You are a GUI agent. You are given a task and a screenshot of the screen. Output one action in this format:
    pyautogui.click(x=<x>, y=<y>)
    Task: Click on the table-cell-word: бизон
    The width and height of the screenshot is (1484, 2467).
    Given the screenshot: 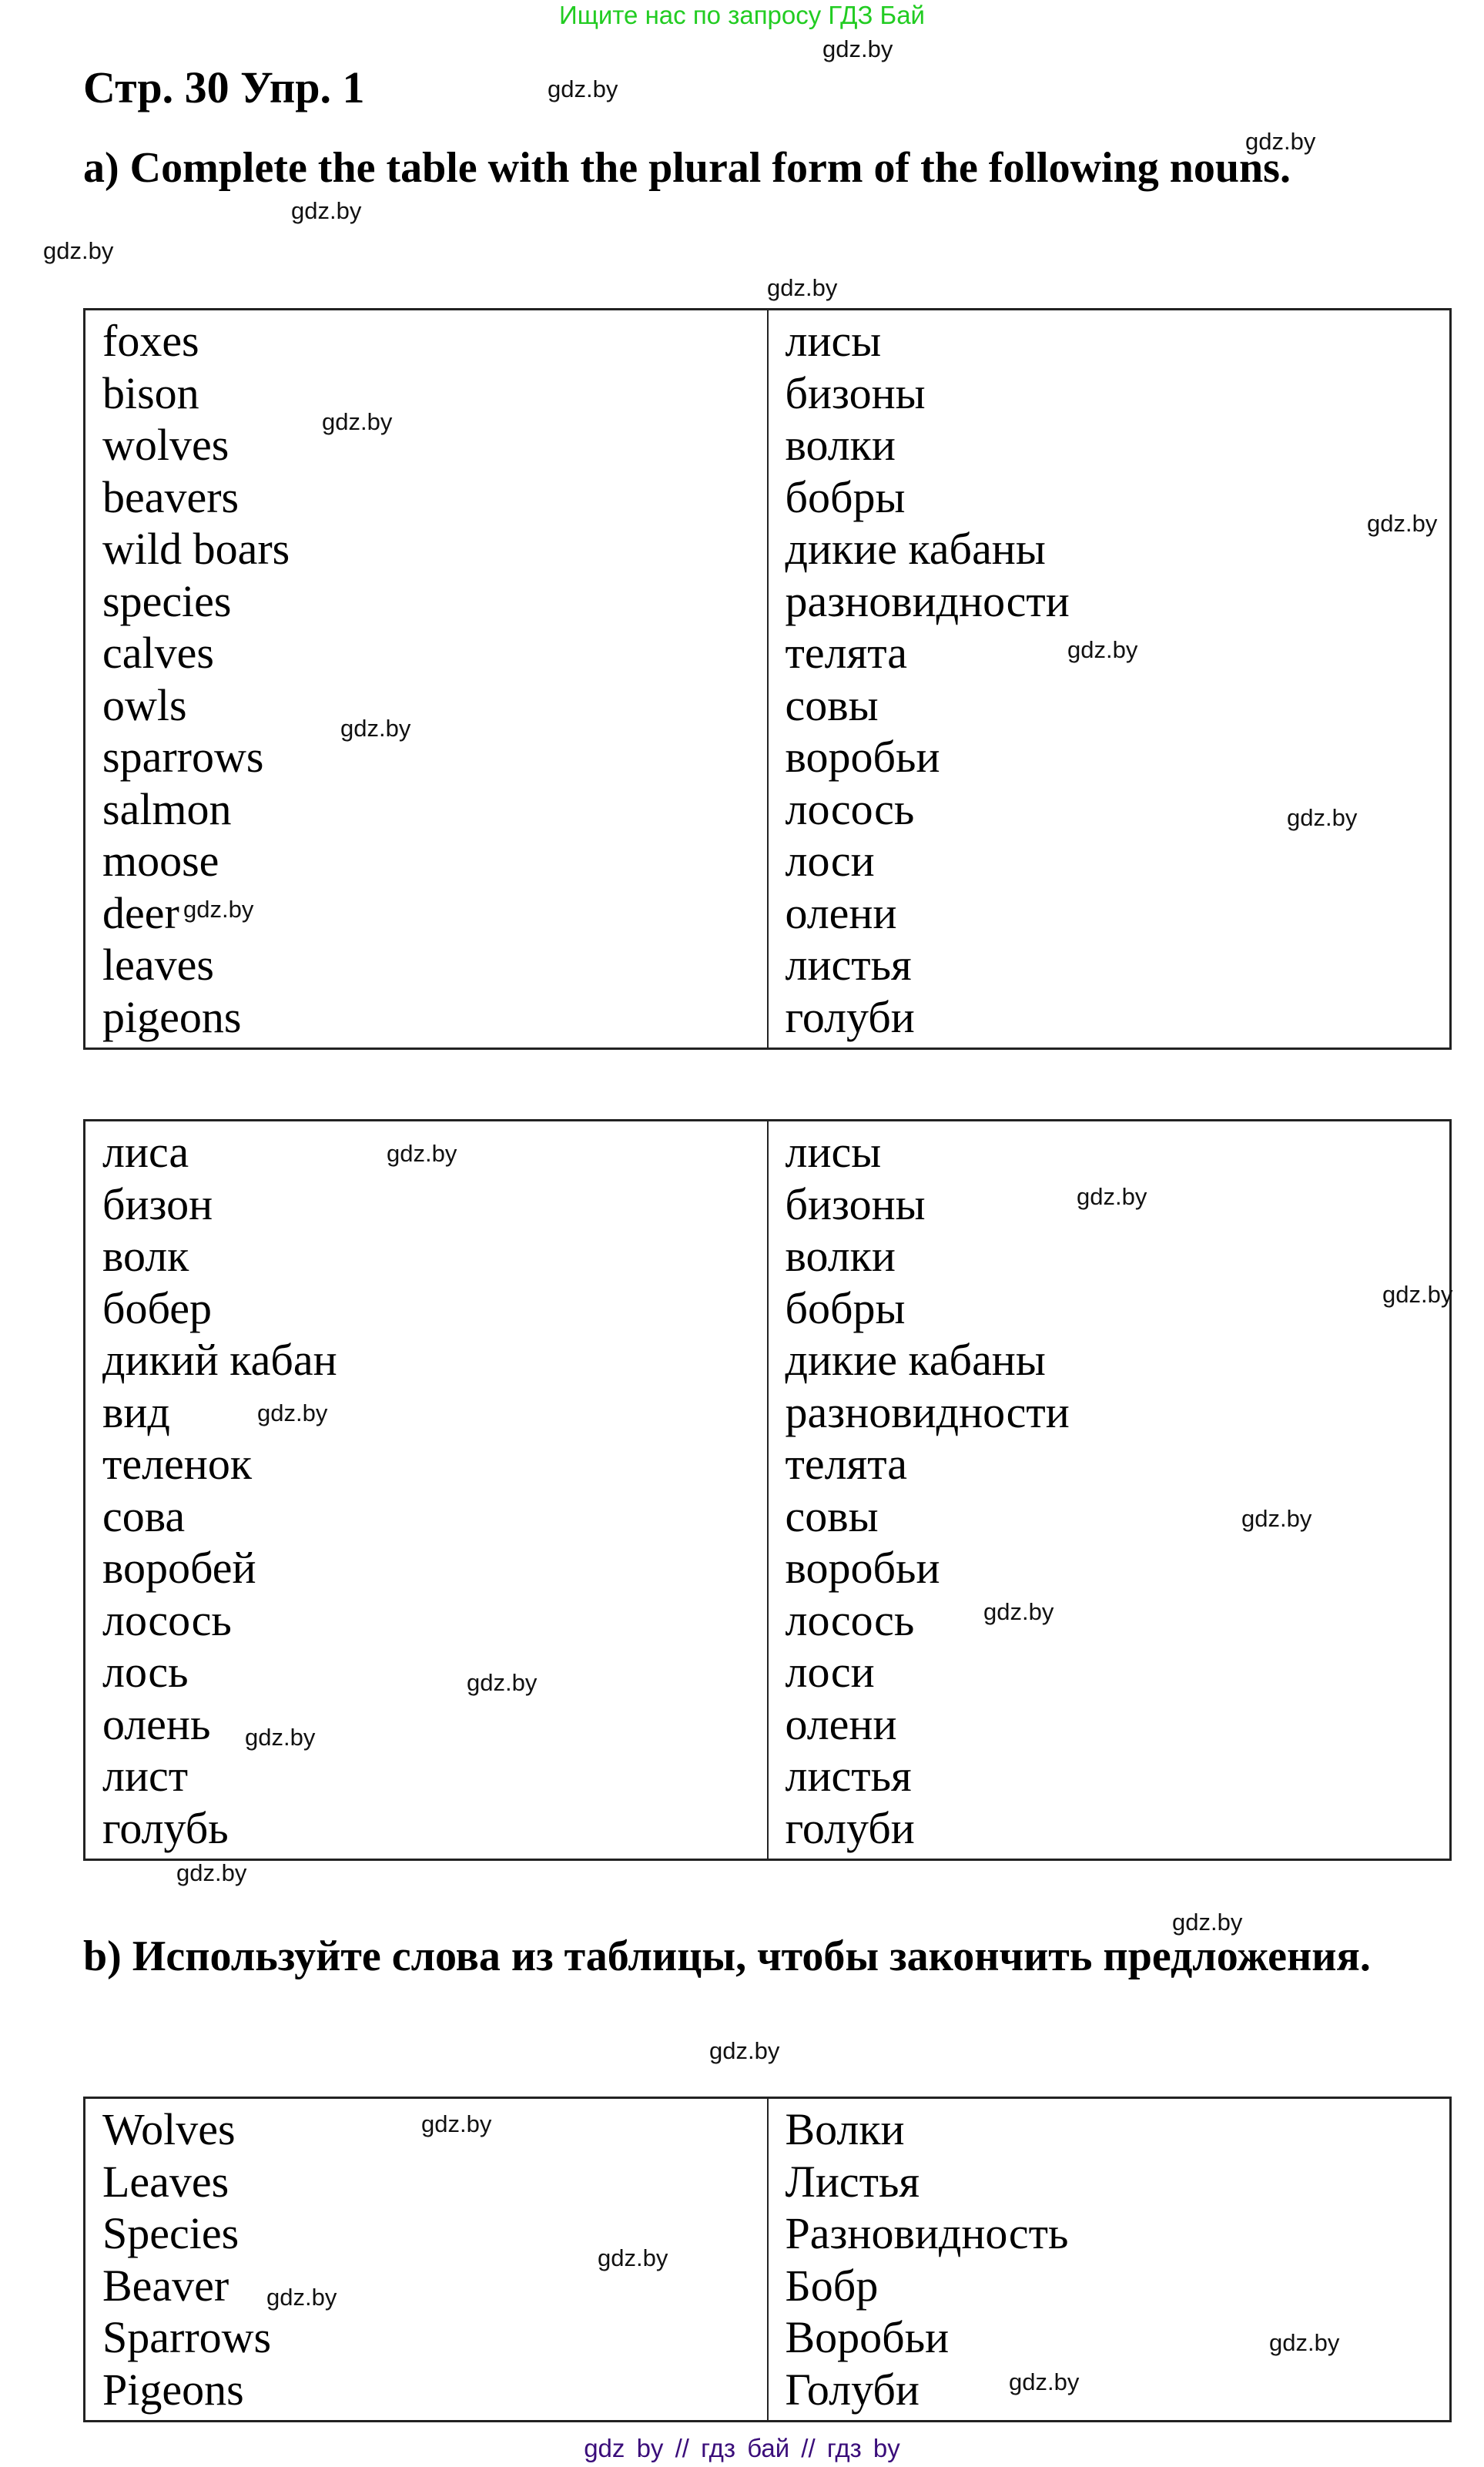 What is the action you would take?
    pyautogui.click(x=157, y=1204)
    